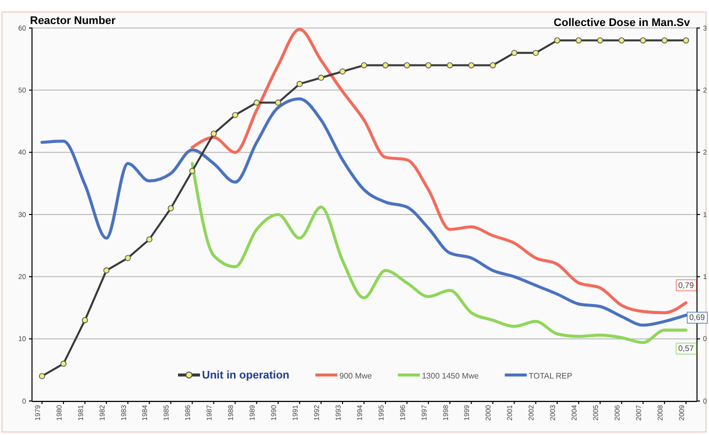  Describe the element at coordinates (451, 376) in the screenshot. I see `legend-label: 1300 1450 Mwe` at that location.